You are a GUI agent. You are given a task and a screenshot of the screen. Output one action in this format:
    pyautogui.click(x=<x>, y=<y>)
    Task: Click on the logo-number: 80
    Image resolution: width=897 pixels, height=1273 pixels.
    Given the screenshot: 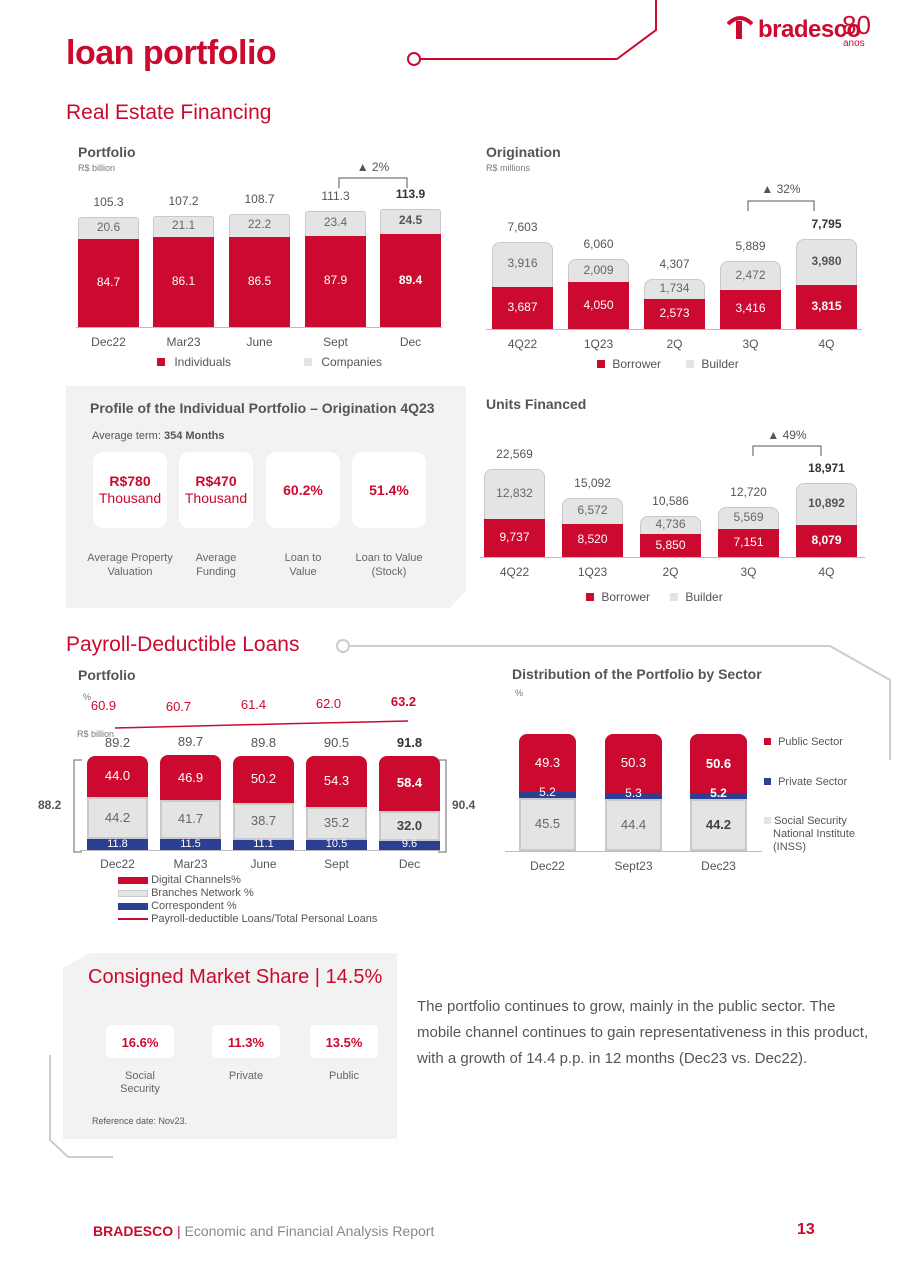 What is the action you would take?
    pyautogui.click(x=856, y=25)
    